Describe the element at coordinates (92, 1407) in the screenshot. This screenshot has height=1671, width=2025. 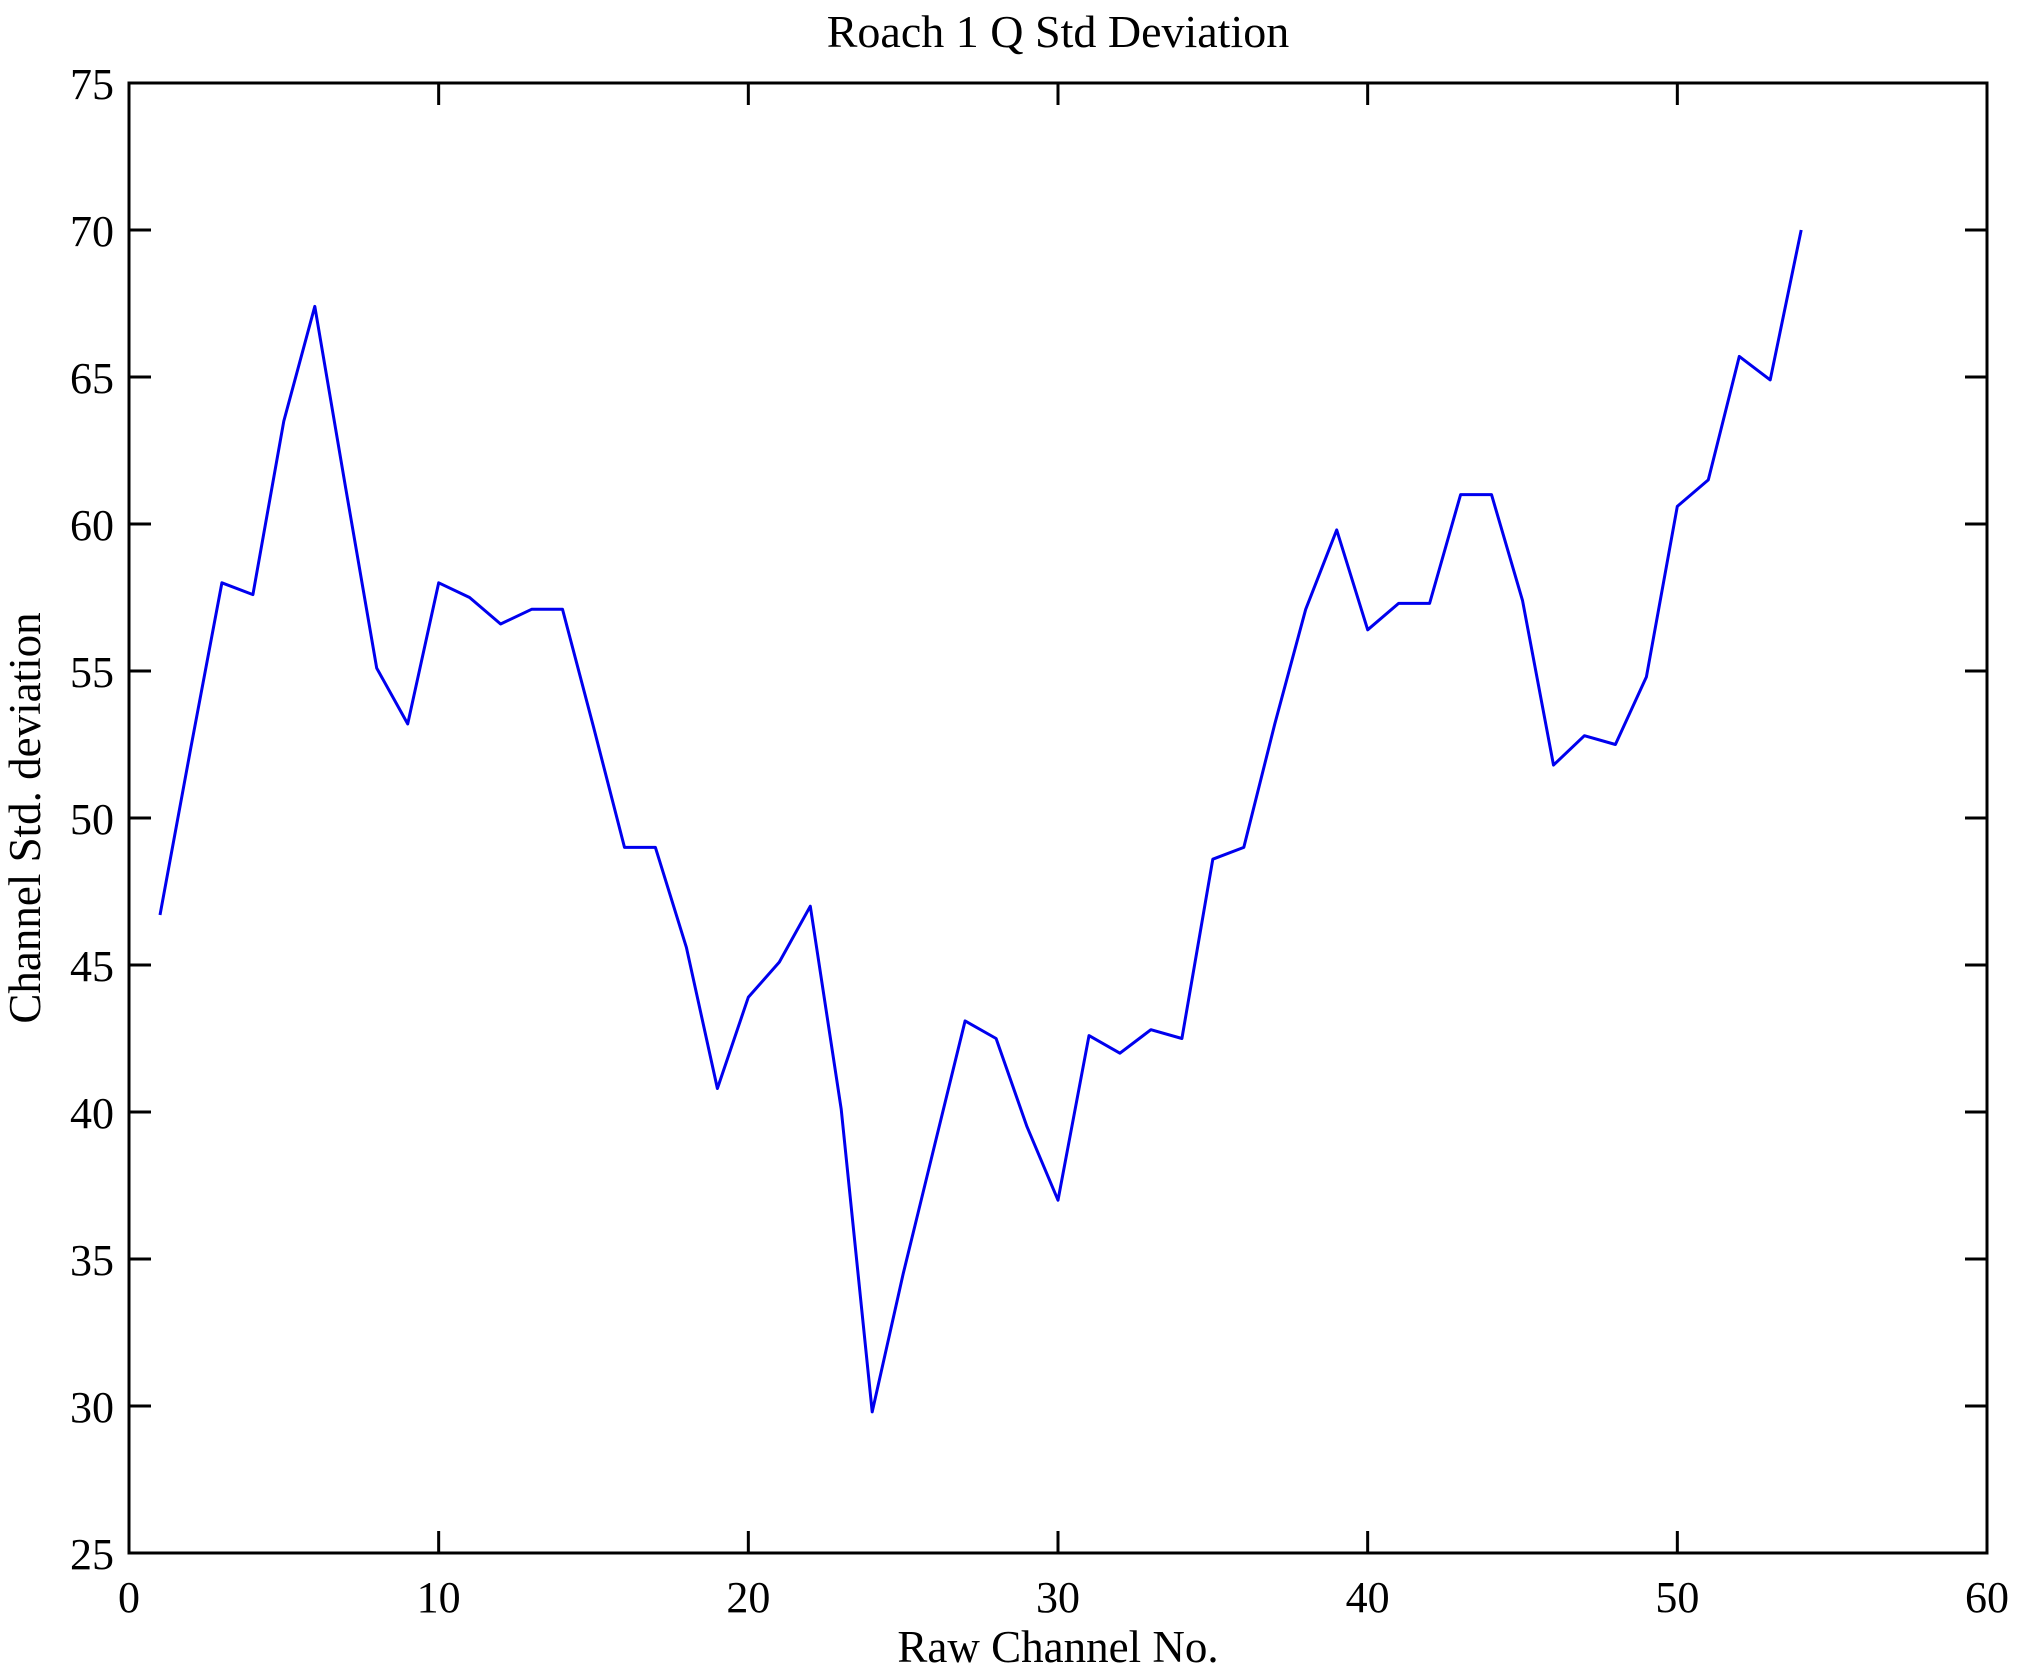
I see `y-tick-label: 30` at that location.